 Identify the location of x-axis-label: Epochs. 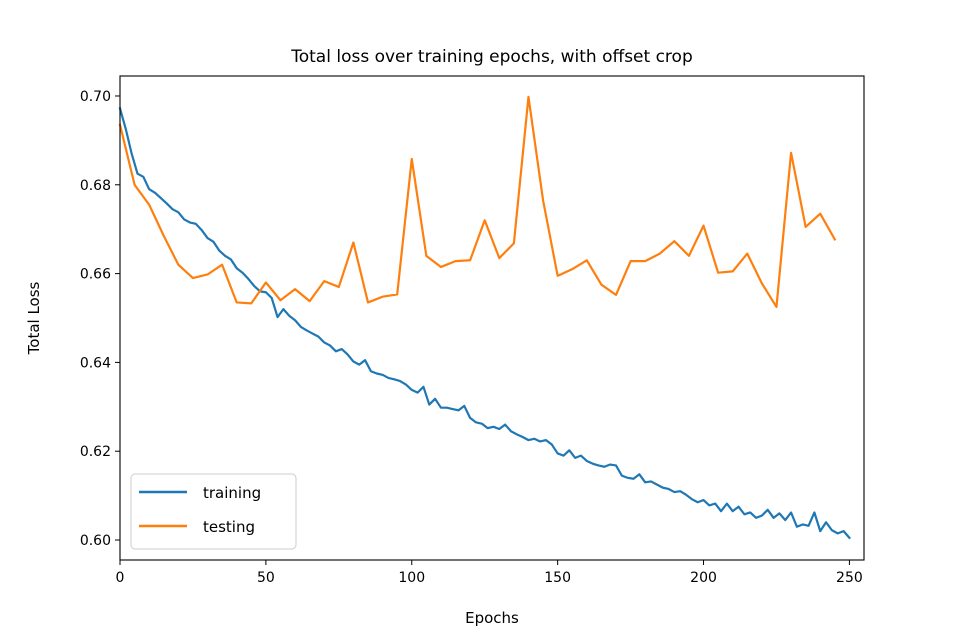
(492, 618).